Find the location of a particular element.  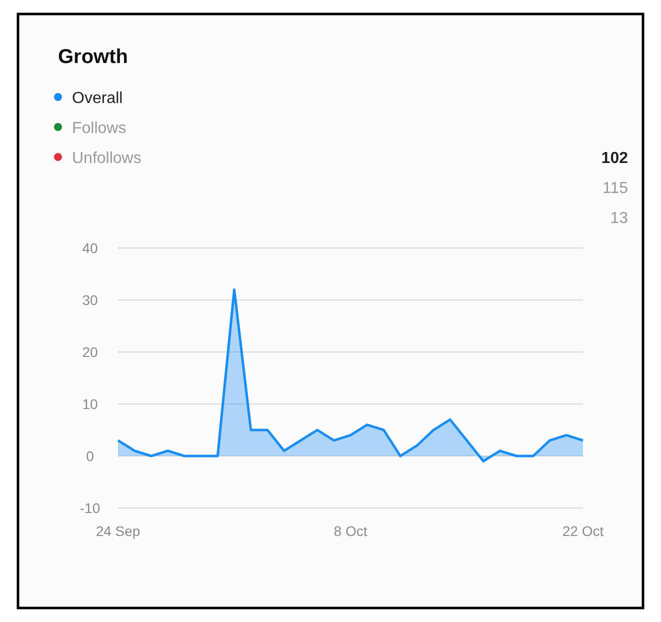

y-tick-label: 20 is located at coordinates (90, 352).